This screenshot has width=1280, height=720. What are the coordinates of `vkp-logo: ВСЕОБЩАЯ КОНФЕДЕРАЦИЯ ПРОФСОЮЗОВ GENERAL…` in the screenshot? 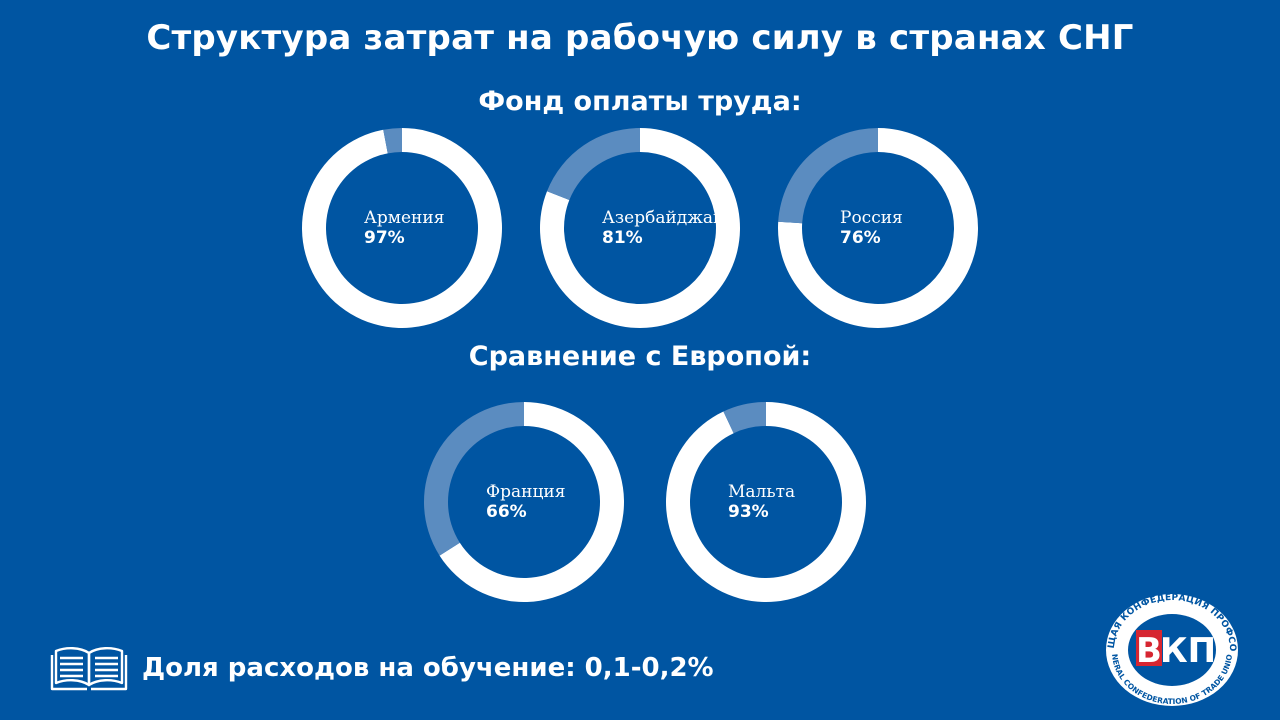 It's located at (1169, 646).